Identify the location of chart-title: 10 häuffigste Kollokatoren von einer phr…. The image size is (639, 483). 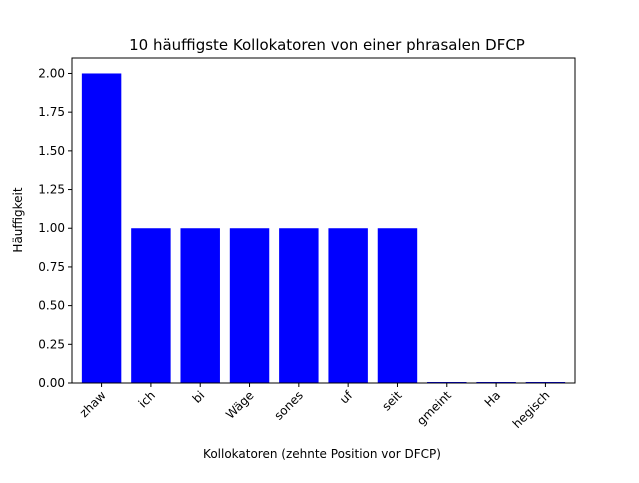
(327, 45).